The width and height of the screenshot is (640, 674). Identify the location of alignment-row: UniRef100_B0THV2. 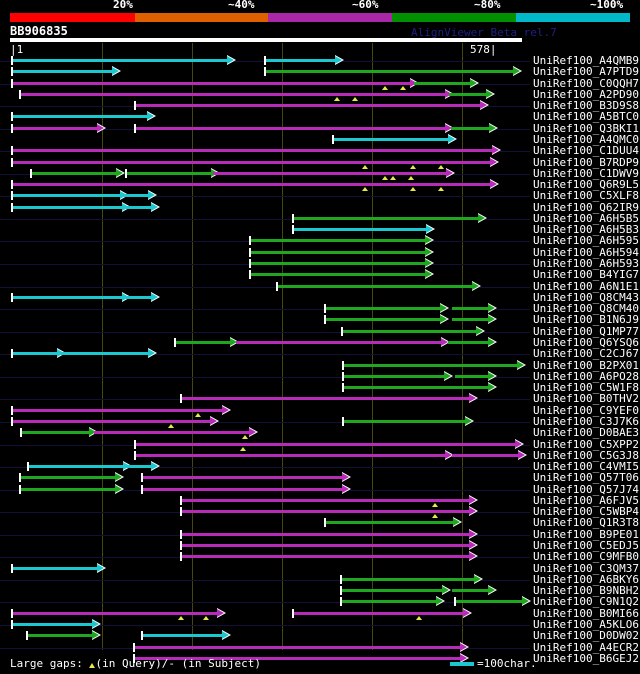
(320, 399).